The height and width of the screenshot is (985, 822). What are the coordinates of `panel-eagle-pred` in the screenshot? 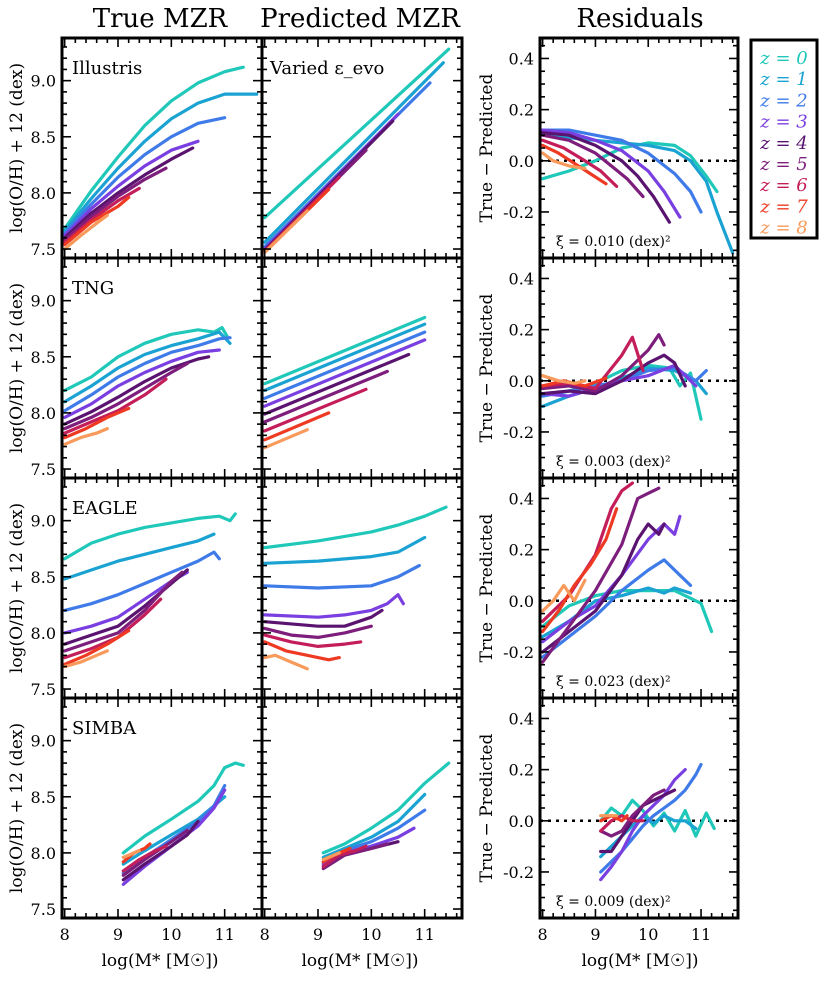 It's located at (362, 588).